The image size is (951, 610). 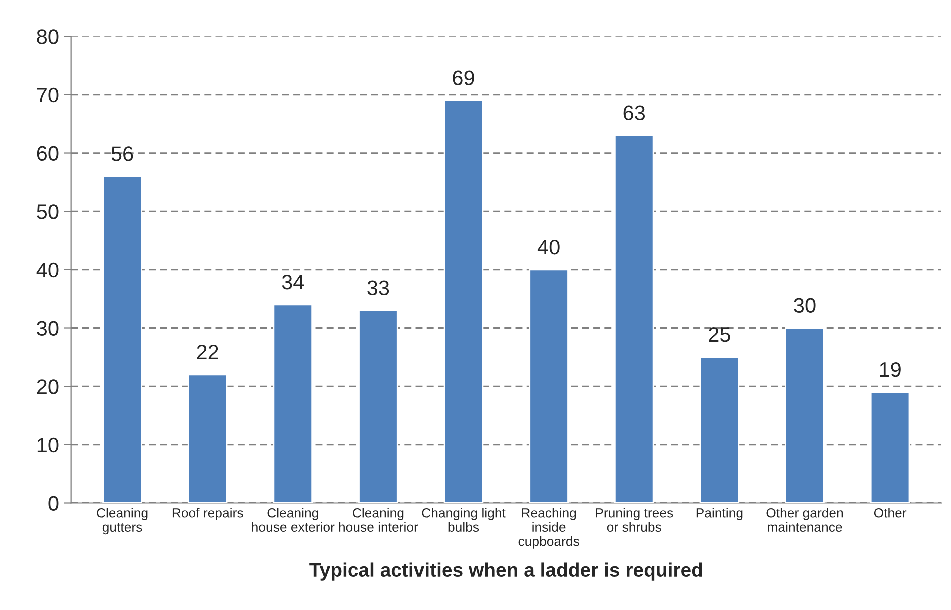 I want to click on x-tick-label: Reaching inside cupboards, so click(x=549, y=528).